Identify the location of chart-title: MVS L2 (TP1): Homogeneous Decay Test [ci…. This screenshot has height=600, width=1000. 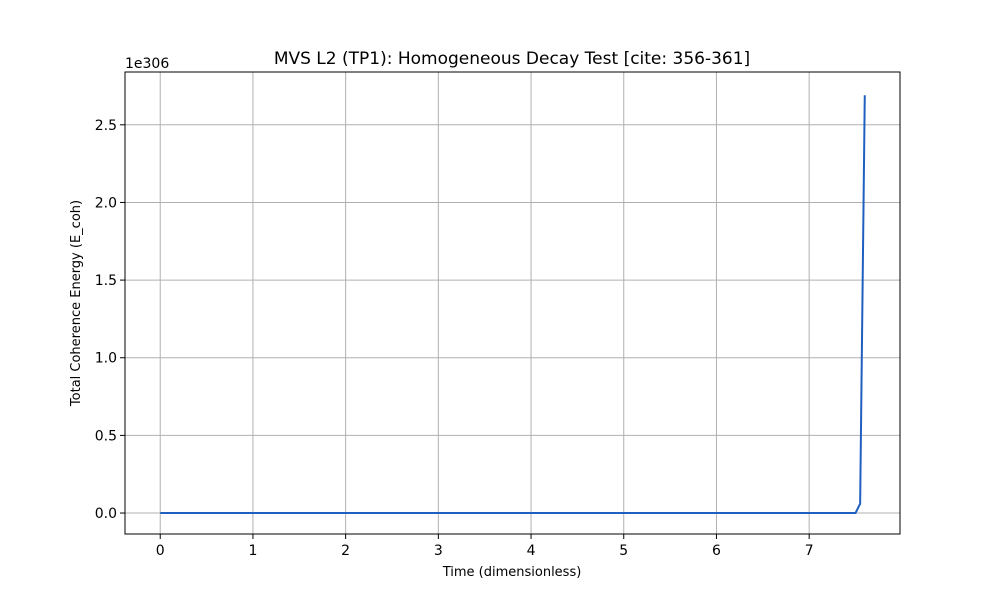
(512, 59).